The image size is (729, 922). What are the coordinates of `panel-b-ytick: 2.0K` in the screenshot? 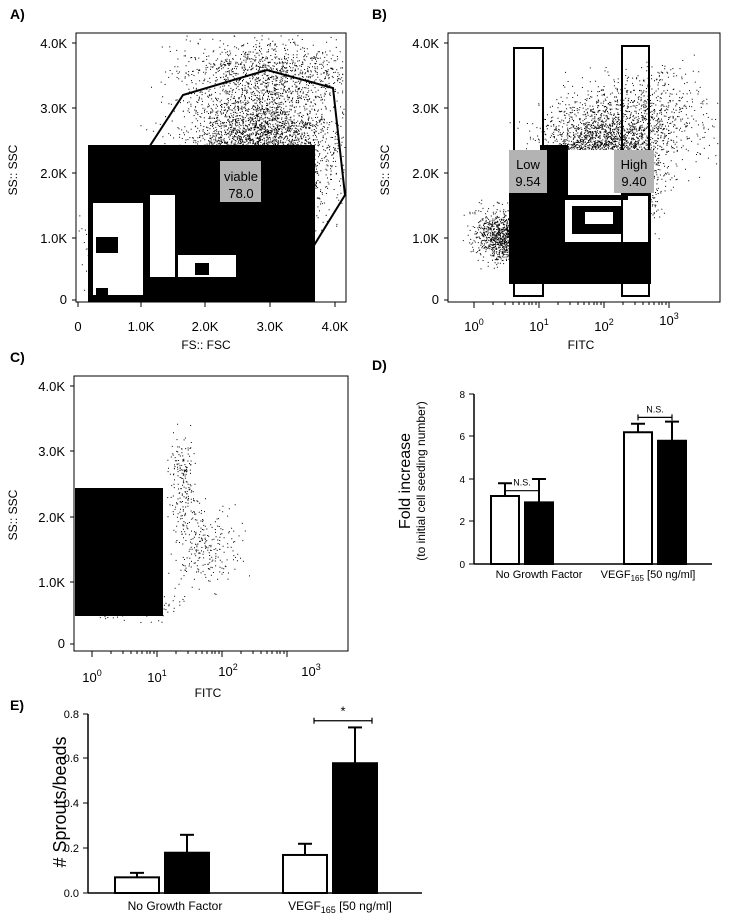 It's located at (425, 173).